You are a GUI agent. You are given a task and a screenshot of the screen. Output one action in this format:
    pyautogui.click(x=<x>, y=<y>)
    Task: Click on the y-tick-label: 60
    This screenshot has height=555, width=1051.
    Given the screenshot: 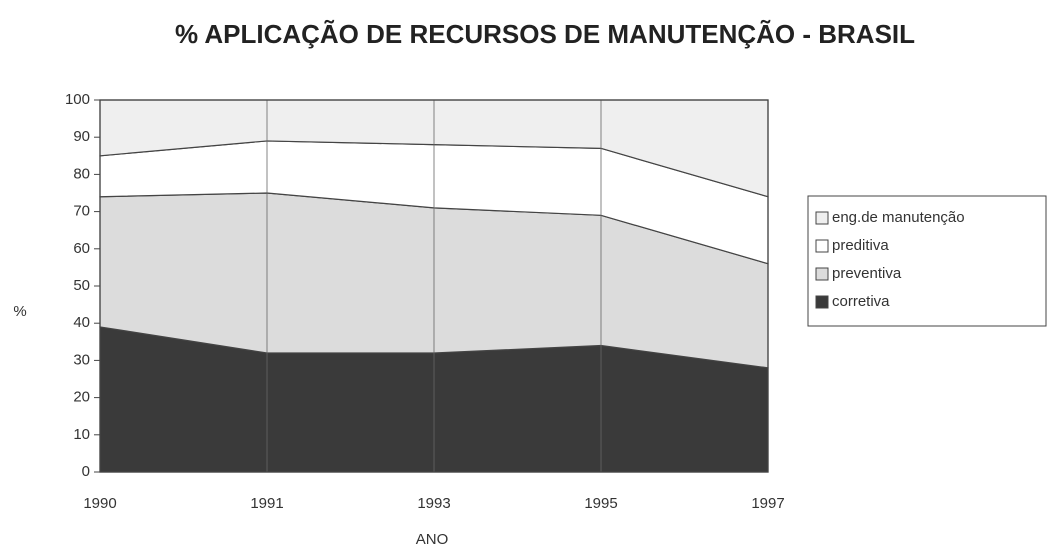 What is the action you would take?
    pyautogui.click(x=81, y=248)
    